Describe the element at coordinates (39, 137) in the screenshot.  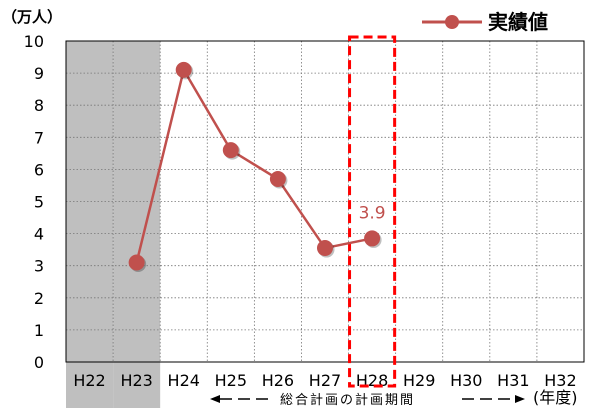
I see `y-tick-label: 7` at that location.